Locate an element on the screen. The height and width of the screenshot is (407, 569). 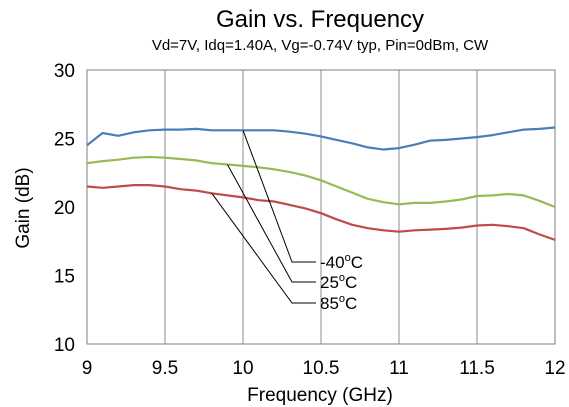
x-tick-label: 10.5 is located at coordinates (321, 368).